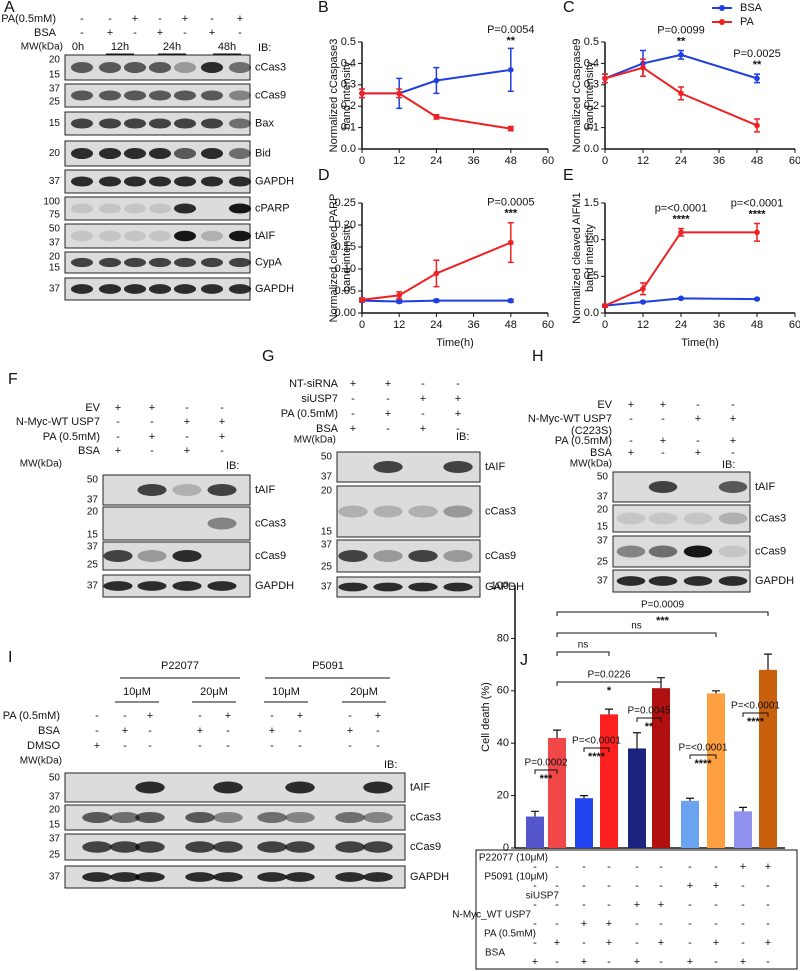 This screenshot has width=800, height=971. I want to click on x-tick-label: 12, so click(643, 325).